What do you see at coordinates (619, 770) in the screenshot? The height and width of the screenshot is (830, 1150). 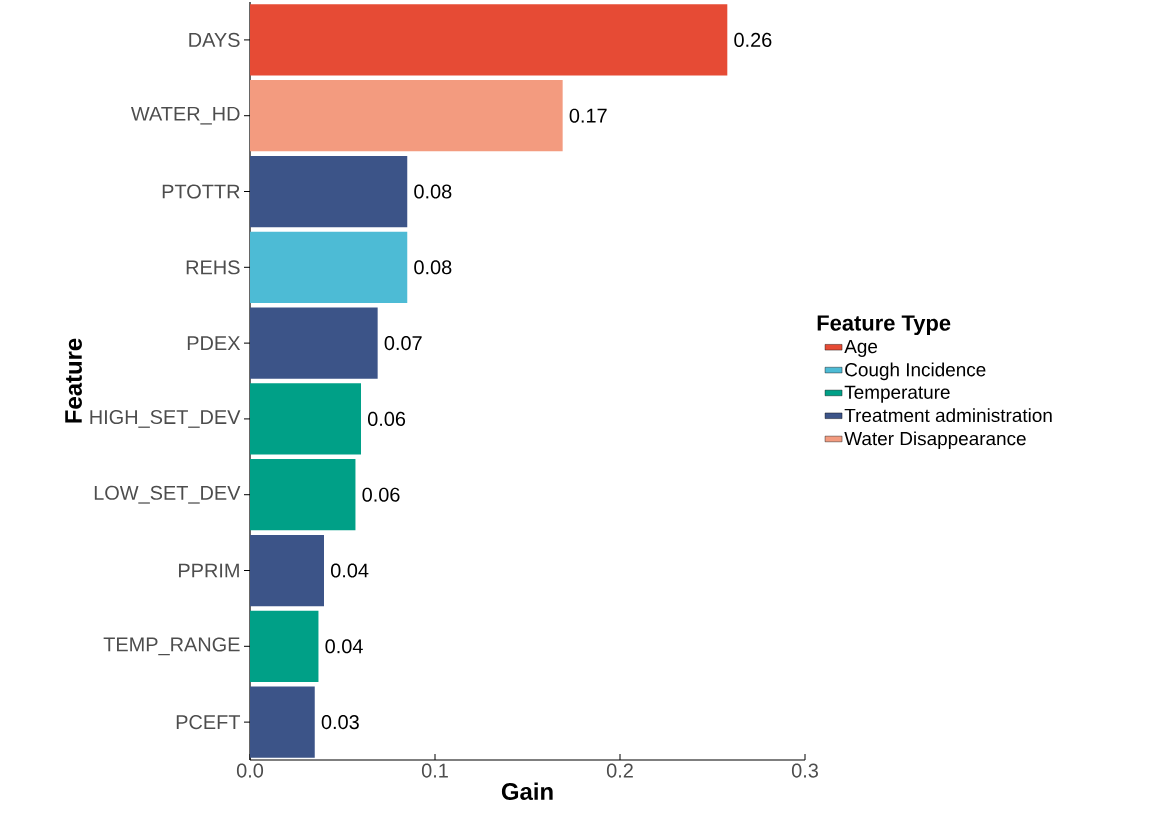 I see `x-tick-label: 0.2` at bounding box center [619, 770].